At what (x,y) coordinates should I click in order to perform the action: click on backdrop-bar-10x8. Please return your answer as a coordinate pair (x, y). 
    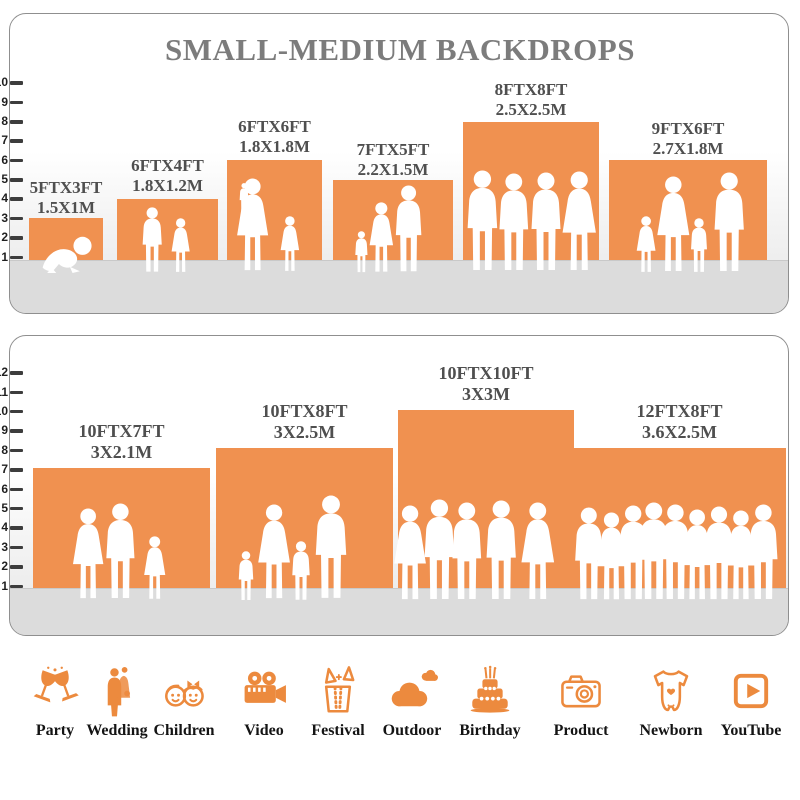
    Looking at the image, I should click on (304, 518).